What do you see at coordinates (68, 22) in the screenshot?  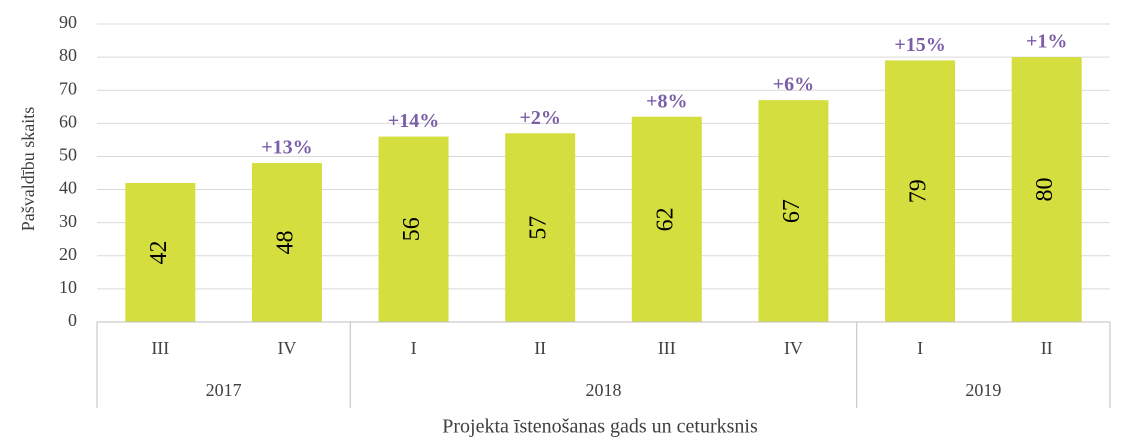 I see `y-tick-label: 90` at bounding box center [68, 22].